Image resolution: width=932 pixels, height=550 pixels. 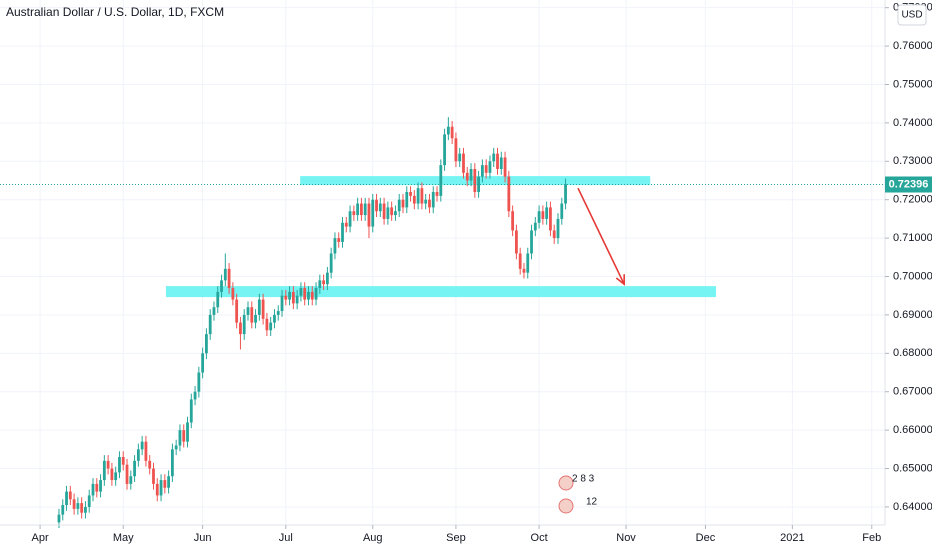 I want to click on y-tick-label: 0.65000, so click(x=912, y=468).